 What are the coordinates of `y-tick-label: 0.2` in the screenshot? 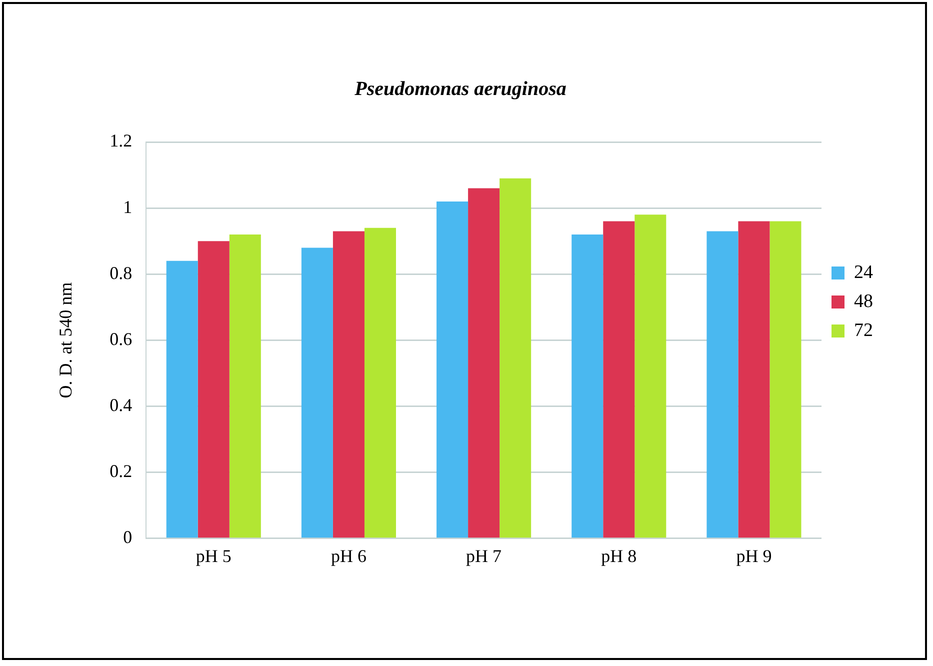 It's located at (121, 471).